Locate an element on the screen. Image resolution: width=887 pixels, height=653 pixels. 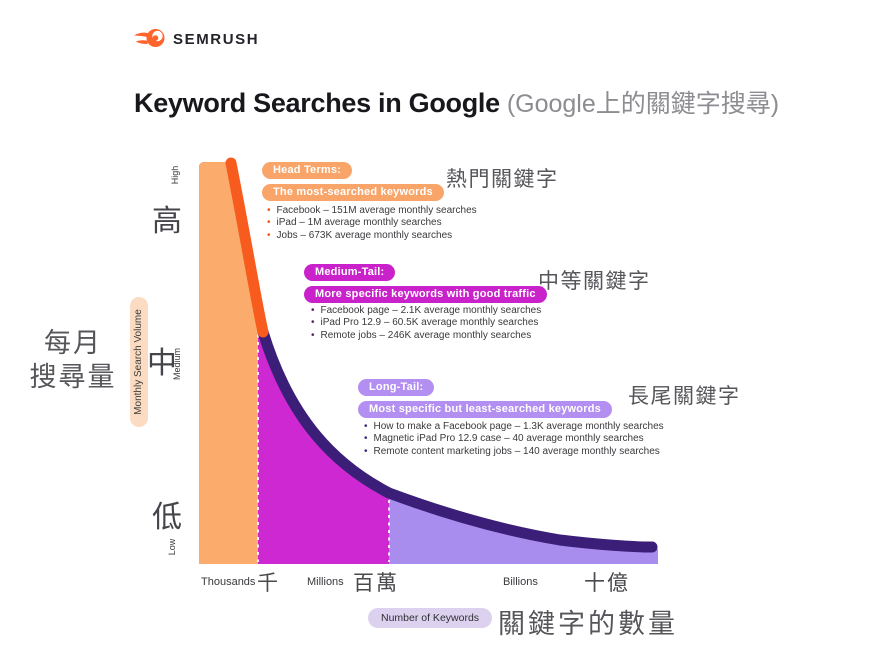
curve-line-head is located at coordinates (247, 247).